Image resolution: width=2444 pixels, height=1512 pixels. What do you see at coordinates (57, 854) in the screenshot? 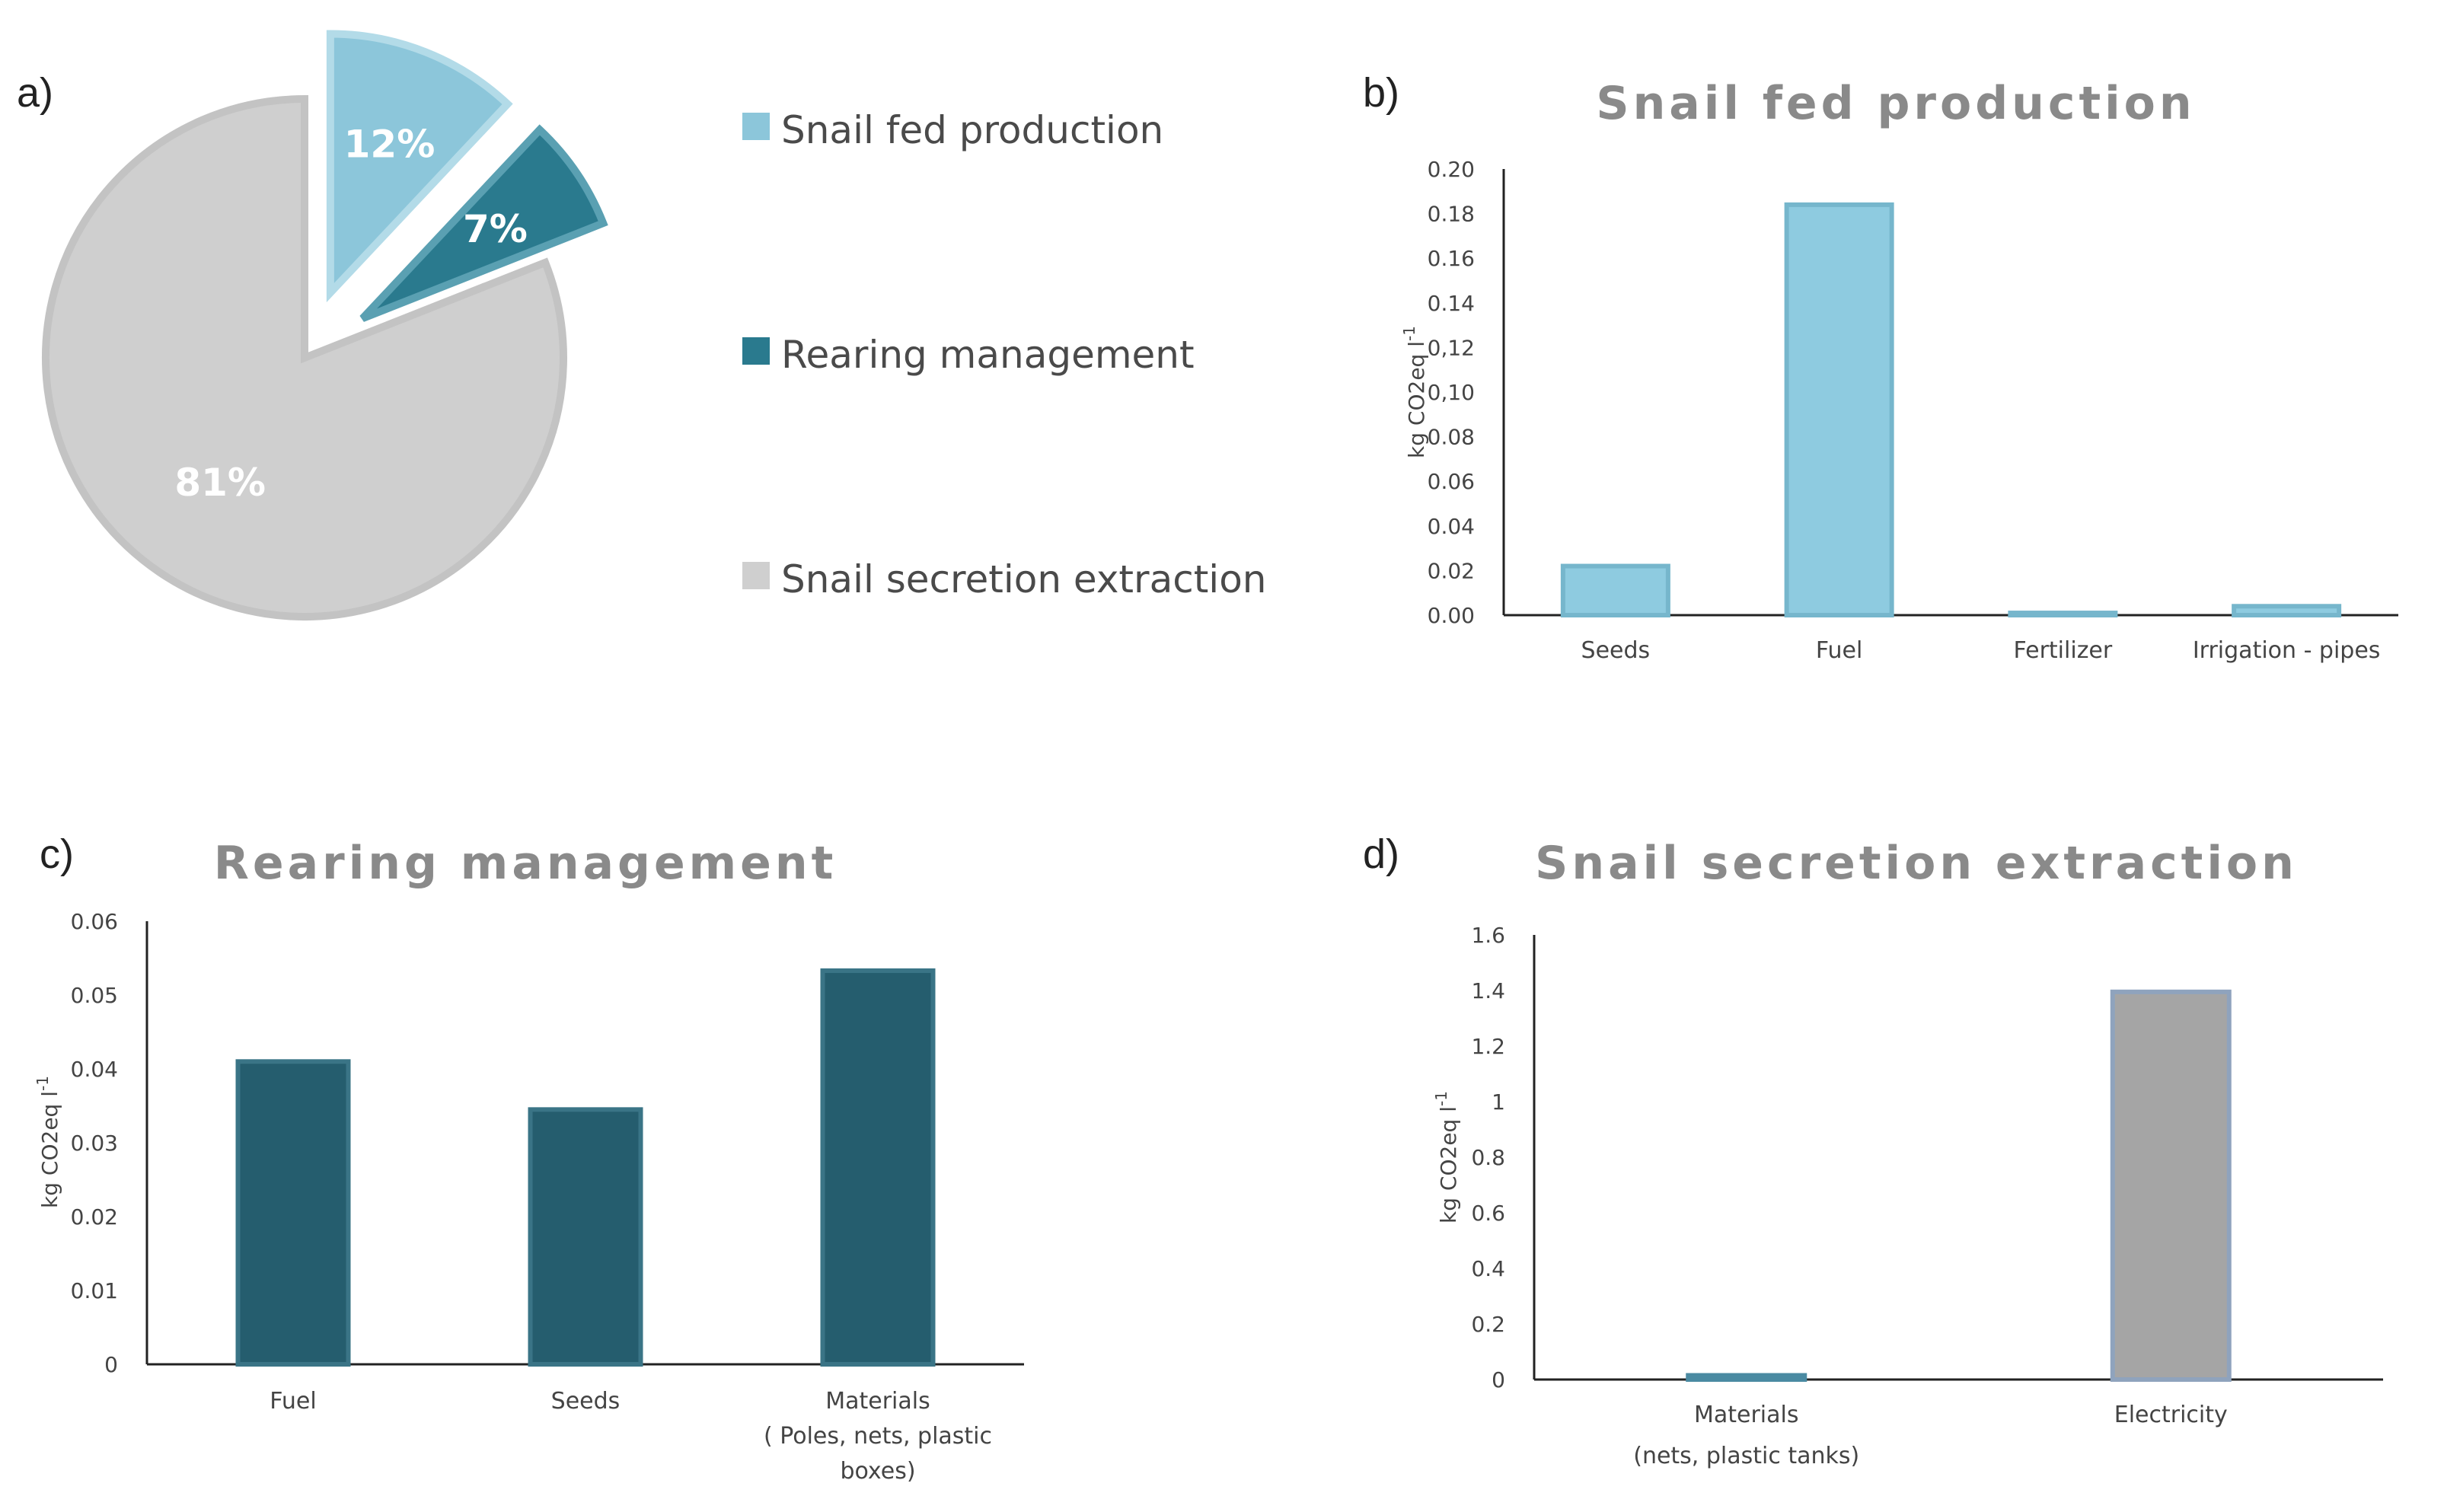
I see `panel-label-c: c)` at bounding box center [57, 854].